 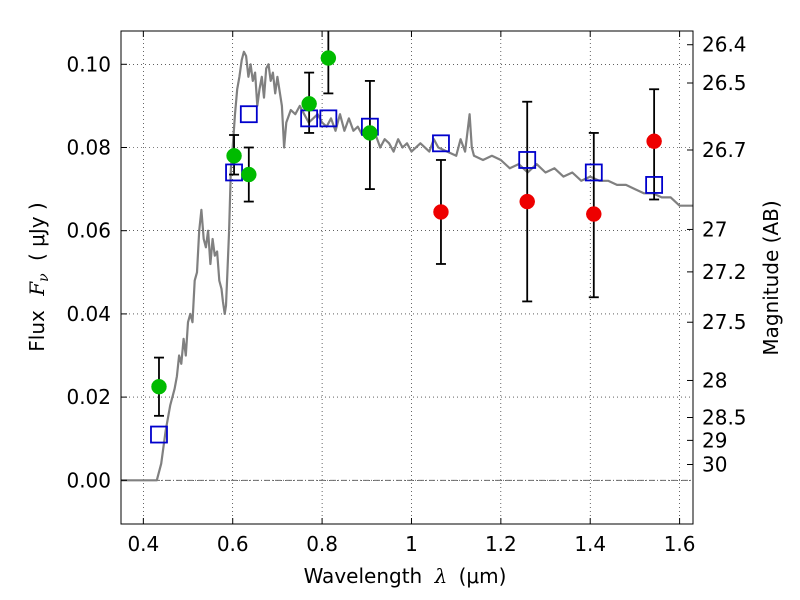 What do you see at coordinates (724, 45) in the screenshot?
I see `y2-tick-label: 26.4` at bounding box center [724, 45].